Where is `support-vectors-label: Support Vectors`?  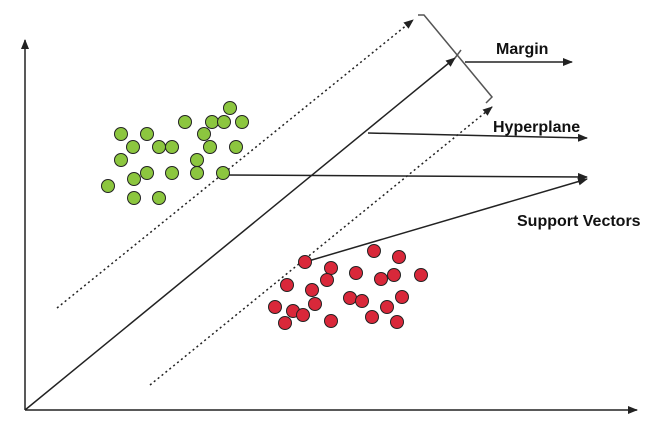 support-vectors-label: Support Vectors is located at coordinates (579, 221).